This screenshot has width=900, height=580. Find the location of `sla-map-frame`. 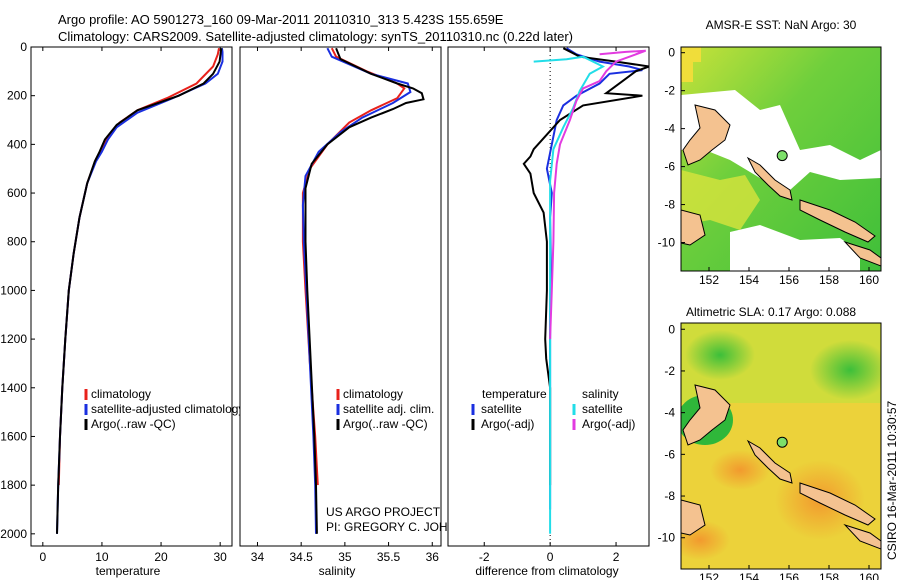

sla-map-frame is located at coordinates (781, 446).